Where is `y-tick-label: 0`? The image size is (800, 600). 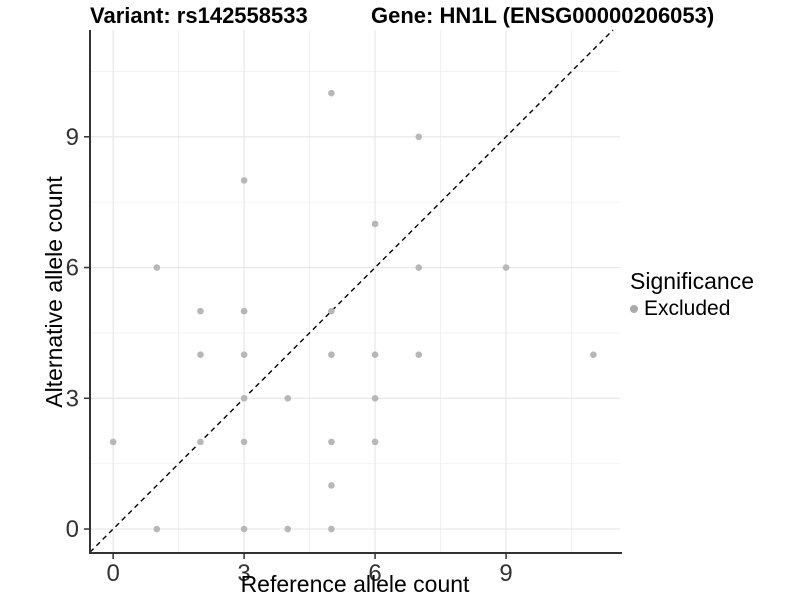 y-tick-label: 0 is located at coordinates (72, 529).